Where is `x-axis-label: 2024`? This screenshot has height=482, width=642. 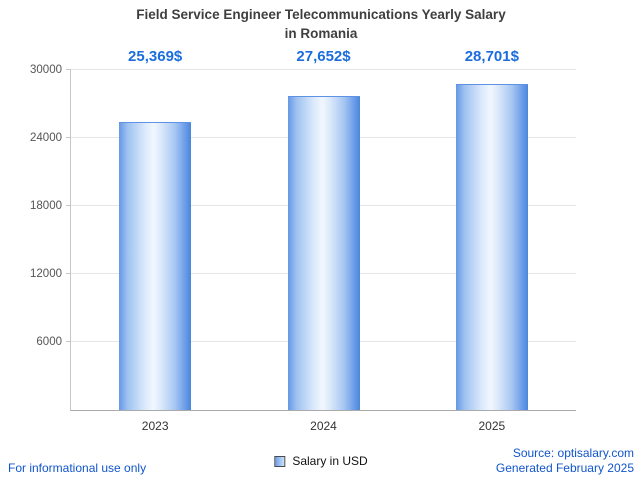
x-axis-label: 2024 is located at coordinates (323, 426).